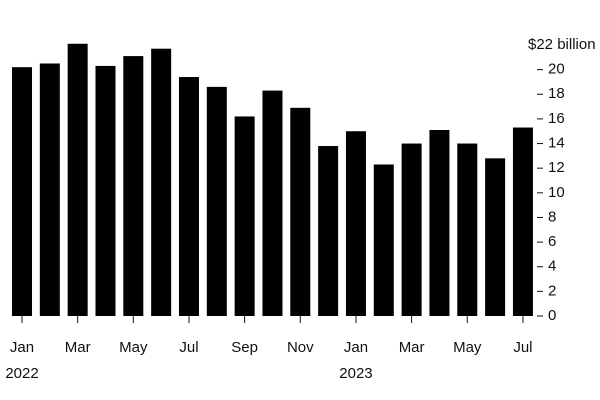 This screenshot has width=600, height=400. What do you see at coordinates (355, 373) in the screenshot?
I see `x-year-label: 2023` at bounding box center [355, 373].